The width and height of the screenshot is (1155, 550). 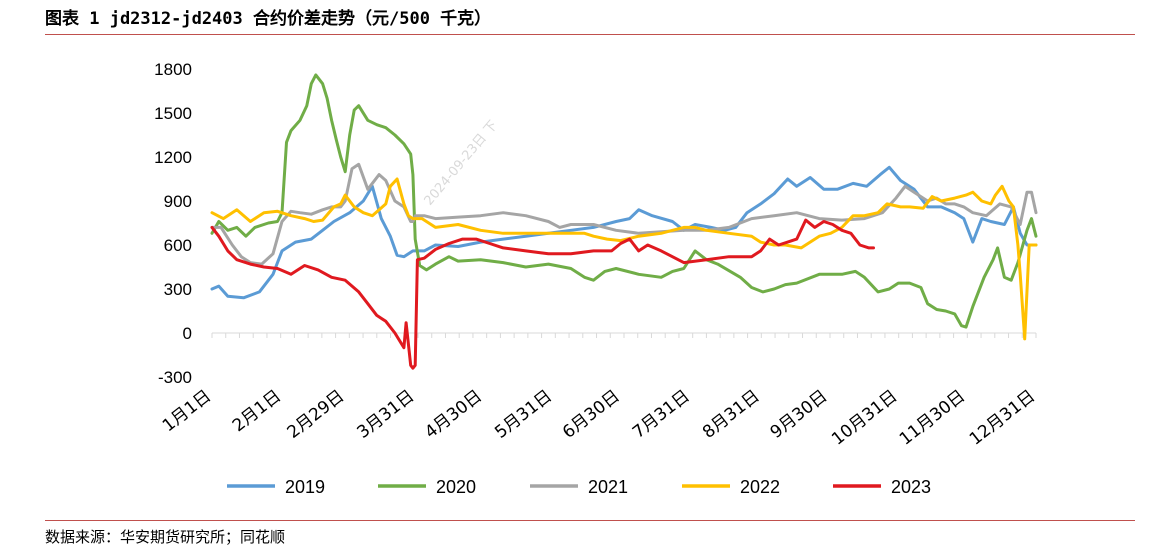 What do you see at coordinates (165, 537) in the screenshot?
I see `source-note: 数据来源：华安期货研究所；同花顺` at bounding box center [165, 537].